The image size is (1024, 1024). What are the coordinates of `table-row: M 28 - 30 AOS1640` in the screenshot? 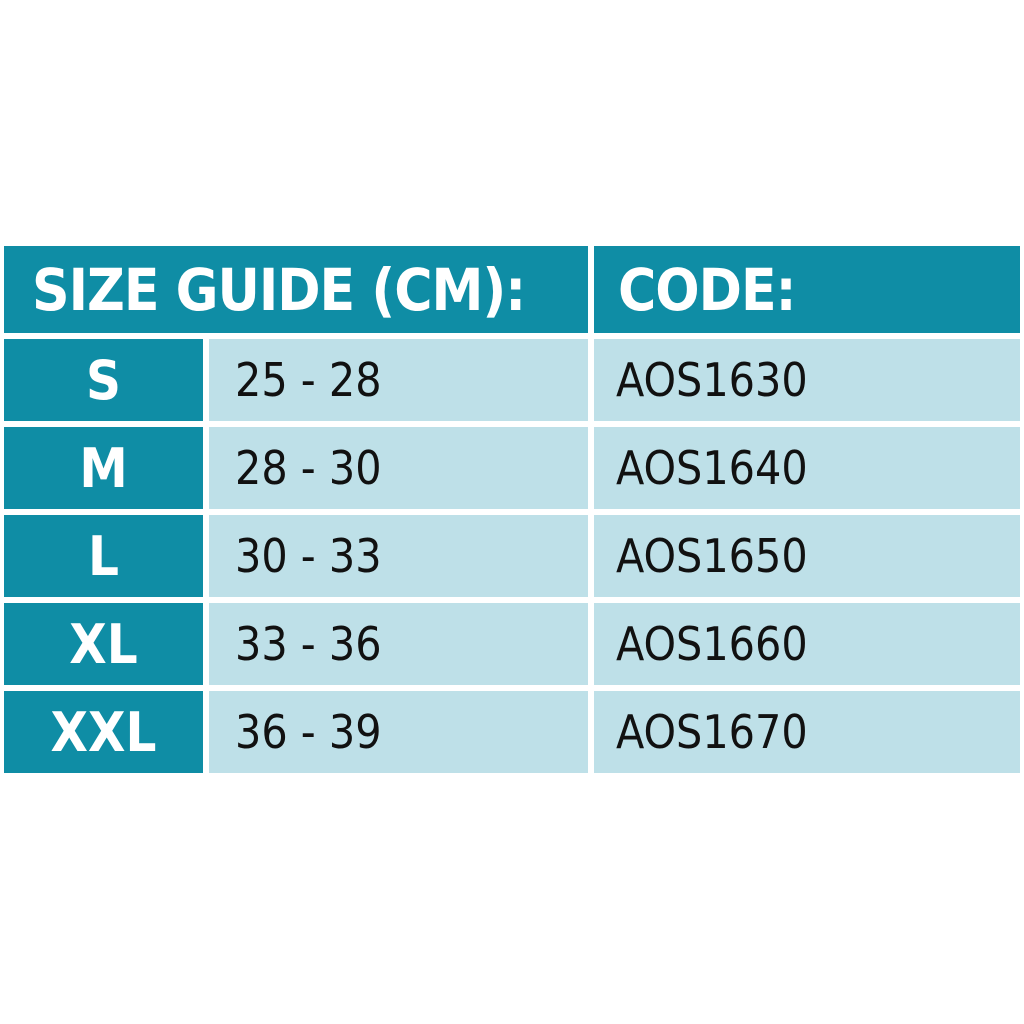 It's located at (512, 468).